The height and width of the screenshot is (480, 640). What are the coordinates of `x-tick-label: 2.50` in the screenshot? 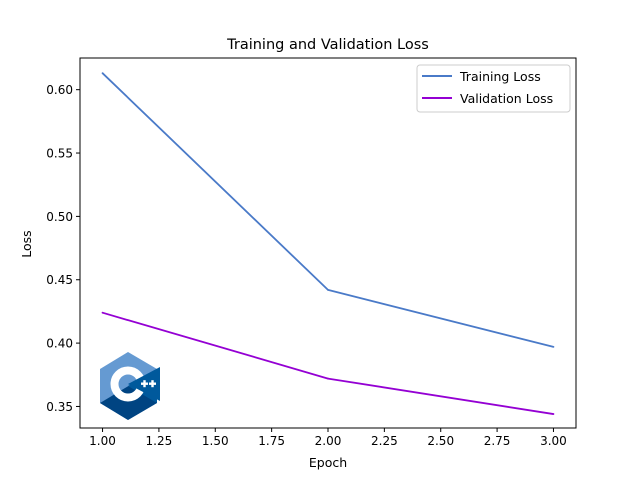 It's located at (440, 441).